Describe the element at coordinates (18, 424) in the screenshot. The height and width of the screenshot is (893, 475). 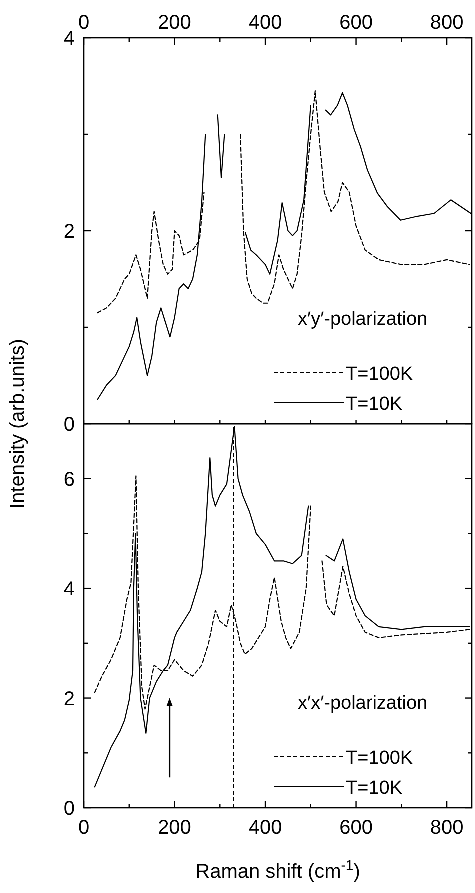
I see `y-axis-title: Intensity (arb.units)` at that location.